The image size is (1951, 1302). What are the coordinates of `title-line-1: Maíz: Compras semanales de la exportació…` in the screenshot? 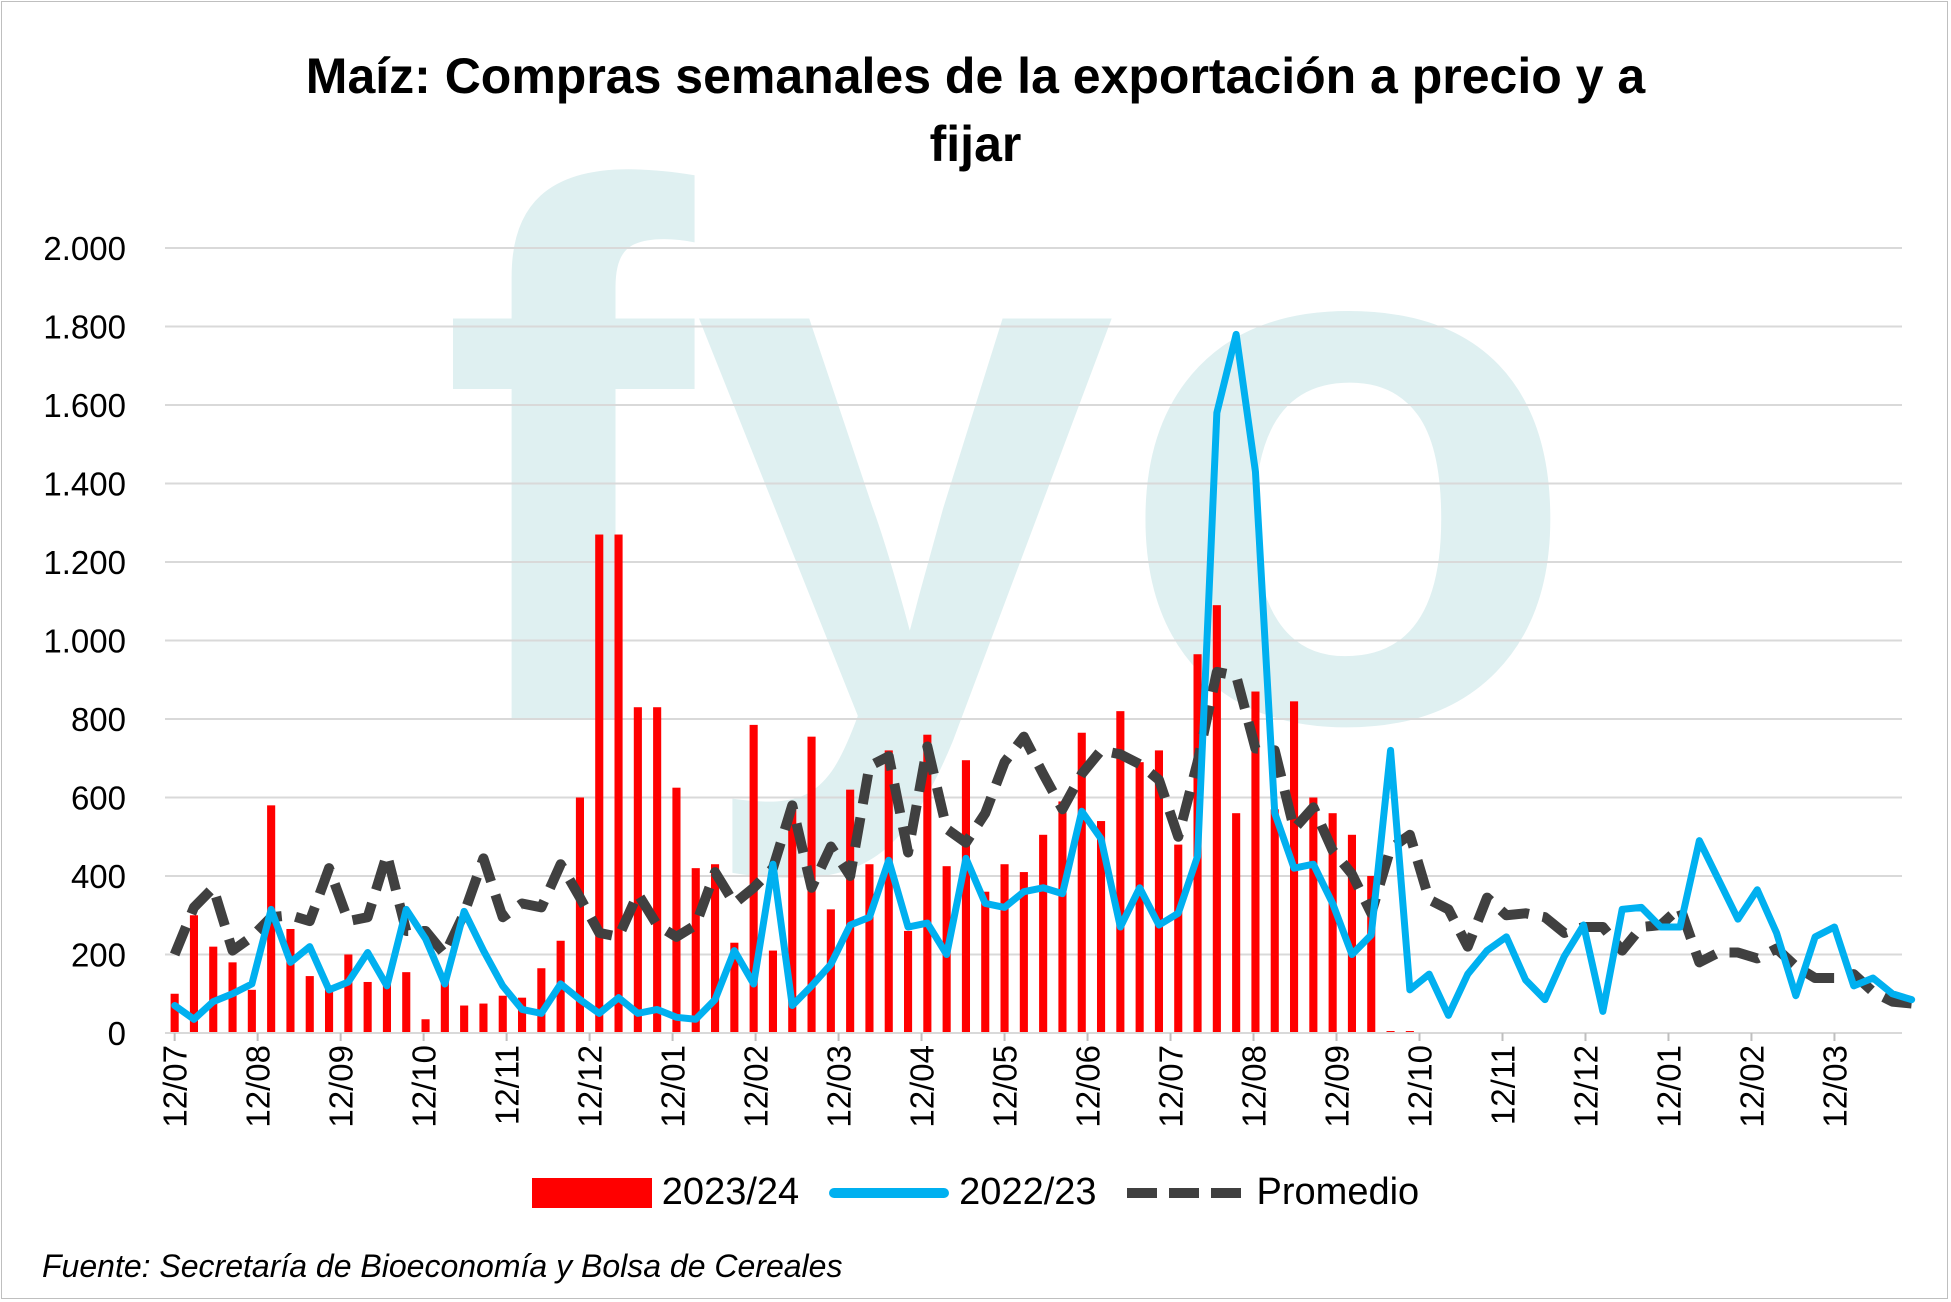 It's located at (975, 76).